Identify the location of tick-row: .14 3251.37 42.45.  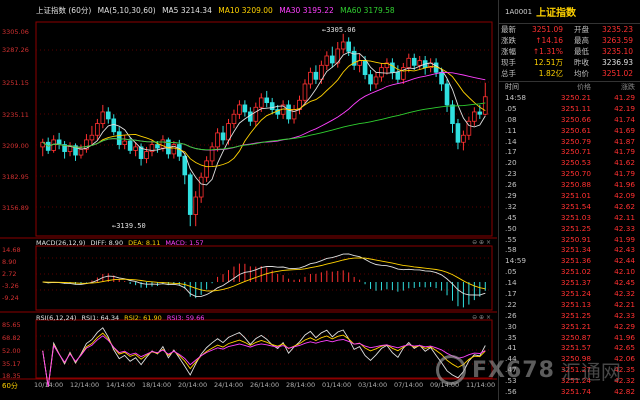
(569, 282).